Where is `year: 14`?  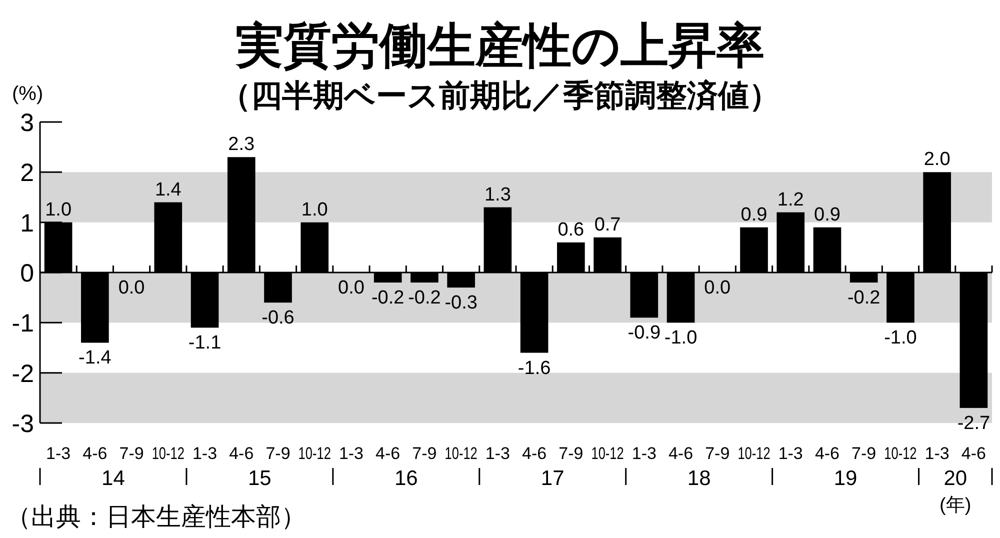 year: 14 is located at coordinates (113, 478).